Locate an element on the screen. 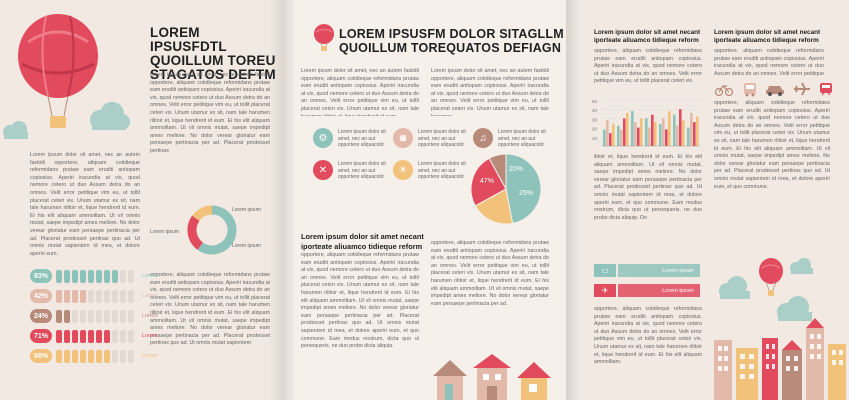  ribbon-banner: ✈ Lorem ipsum is located at coordinates (647, 290).